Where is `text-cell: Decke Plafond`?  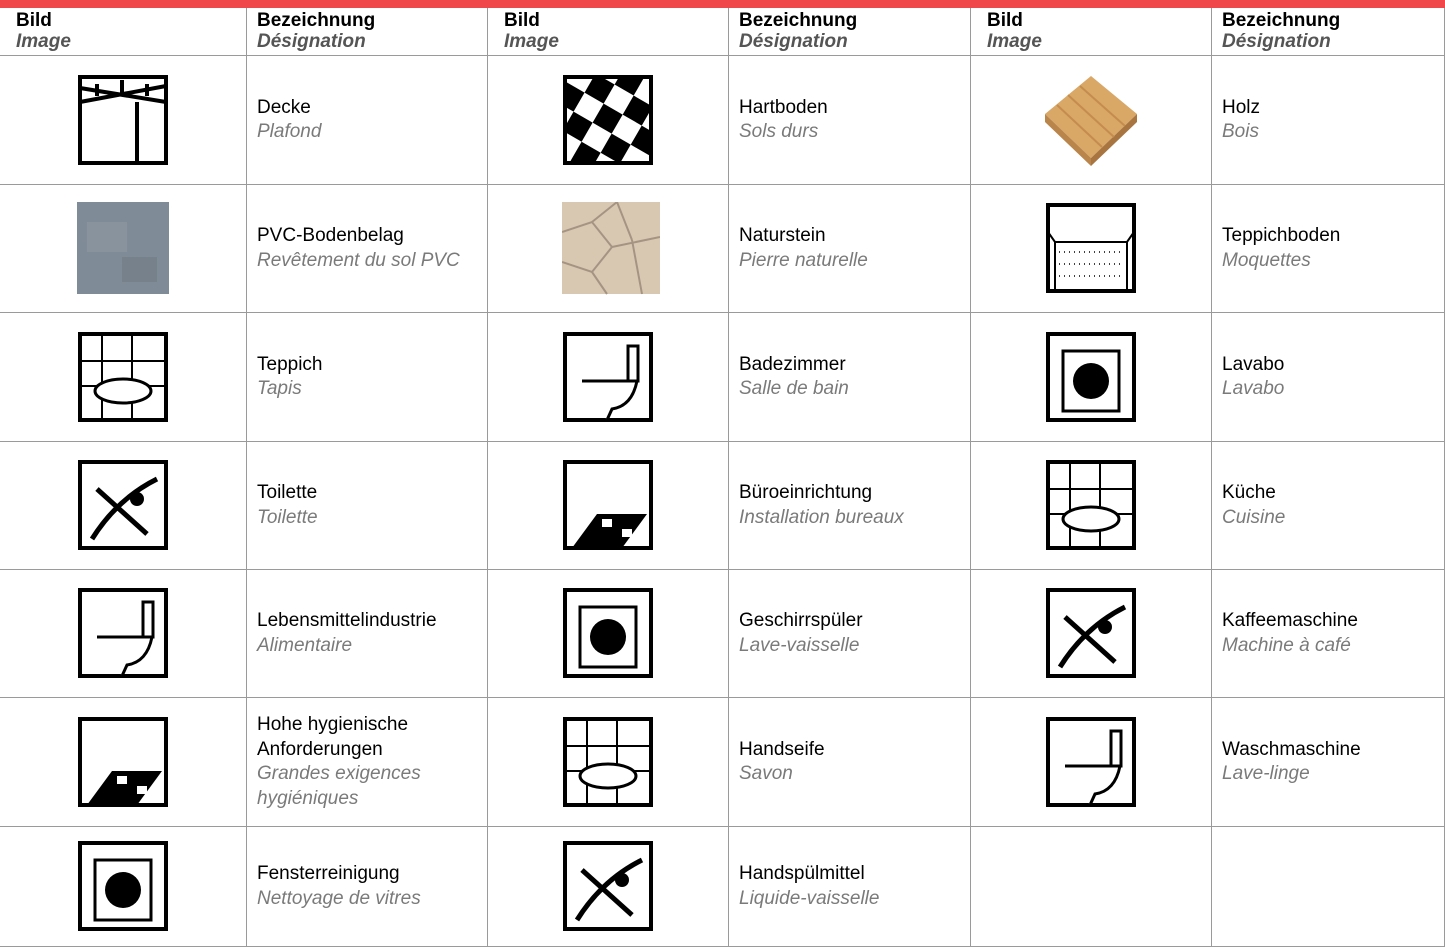
text-cell: Decke Plafond is located at coordinates (367, 120).